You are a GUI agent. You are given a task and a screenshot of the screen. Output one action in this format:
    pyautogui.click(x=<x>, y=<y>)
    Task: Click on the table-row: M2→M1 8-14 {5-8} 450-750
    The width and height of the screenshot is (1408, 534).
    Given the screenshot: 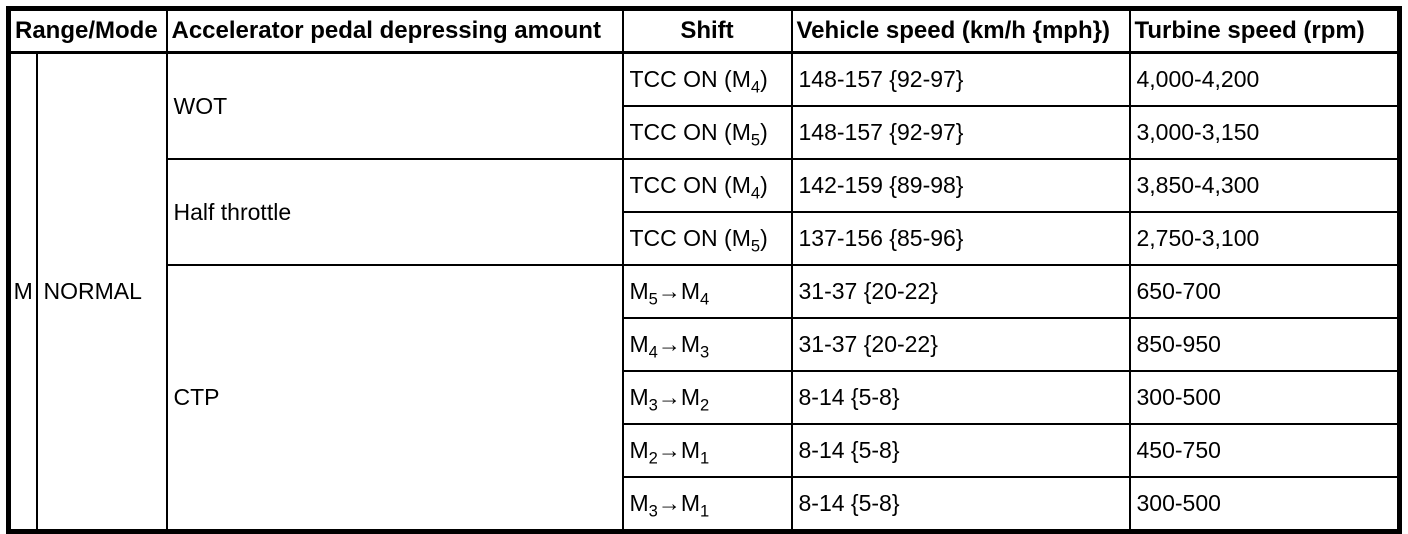 What is the action you would take?
    pyautogui.click(x=705, y=450)
    